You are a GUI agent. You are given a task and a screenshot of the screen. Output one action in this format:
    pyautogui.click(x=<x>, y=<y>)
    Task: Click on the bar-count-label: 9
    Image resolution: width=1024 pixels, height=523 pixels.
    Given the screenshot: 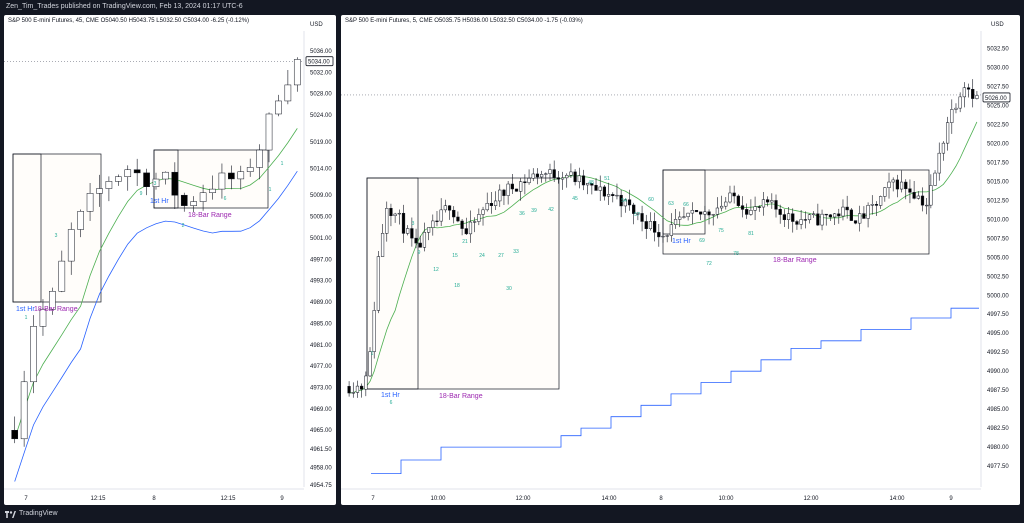 What is the action you would take?
    pyautogui.click(x=419, y=253)
    